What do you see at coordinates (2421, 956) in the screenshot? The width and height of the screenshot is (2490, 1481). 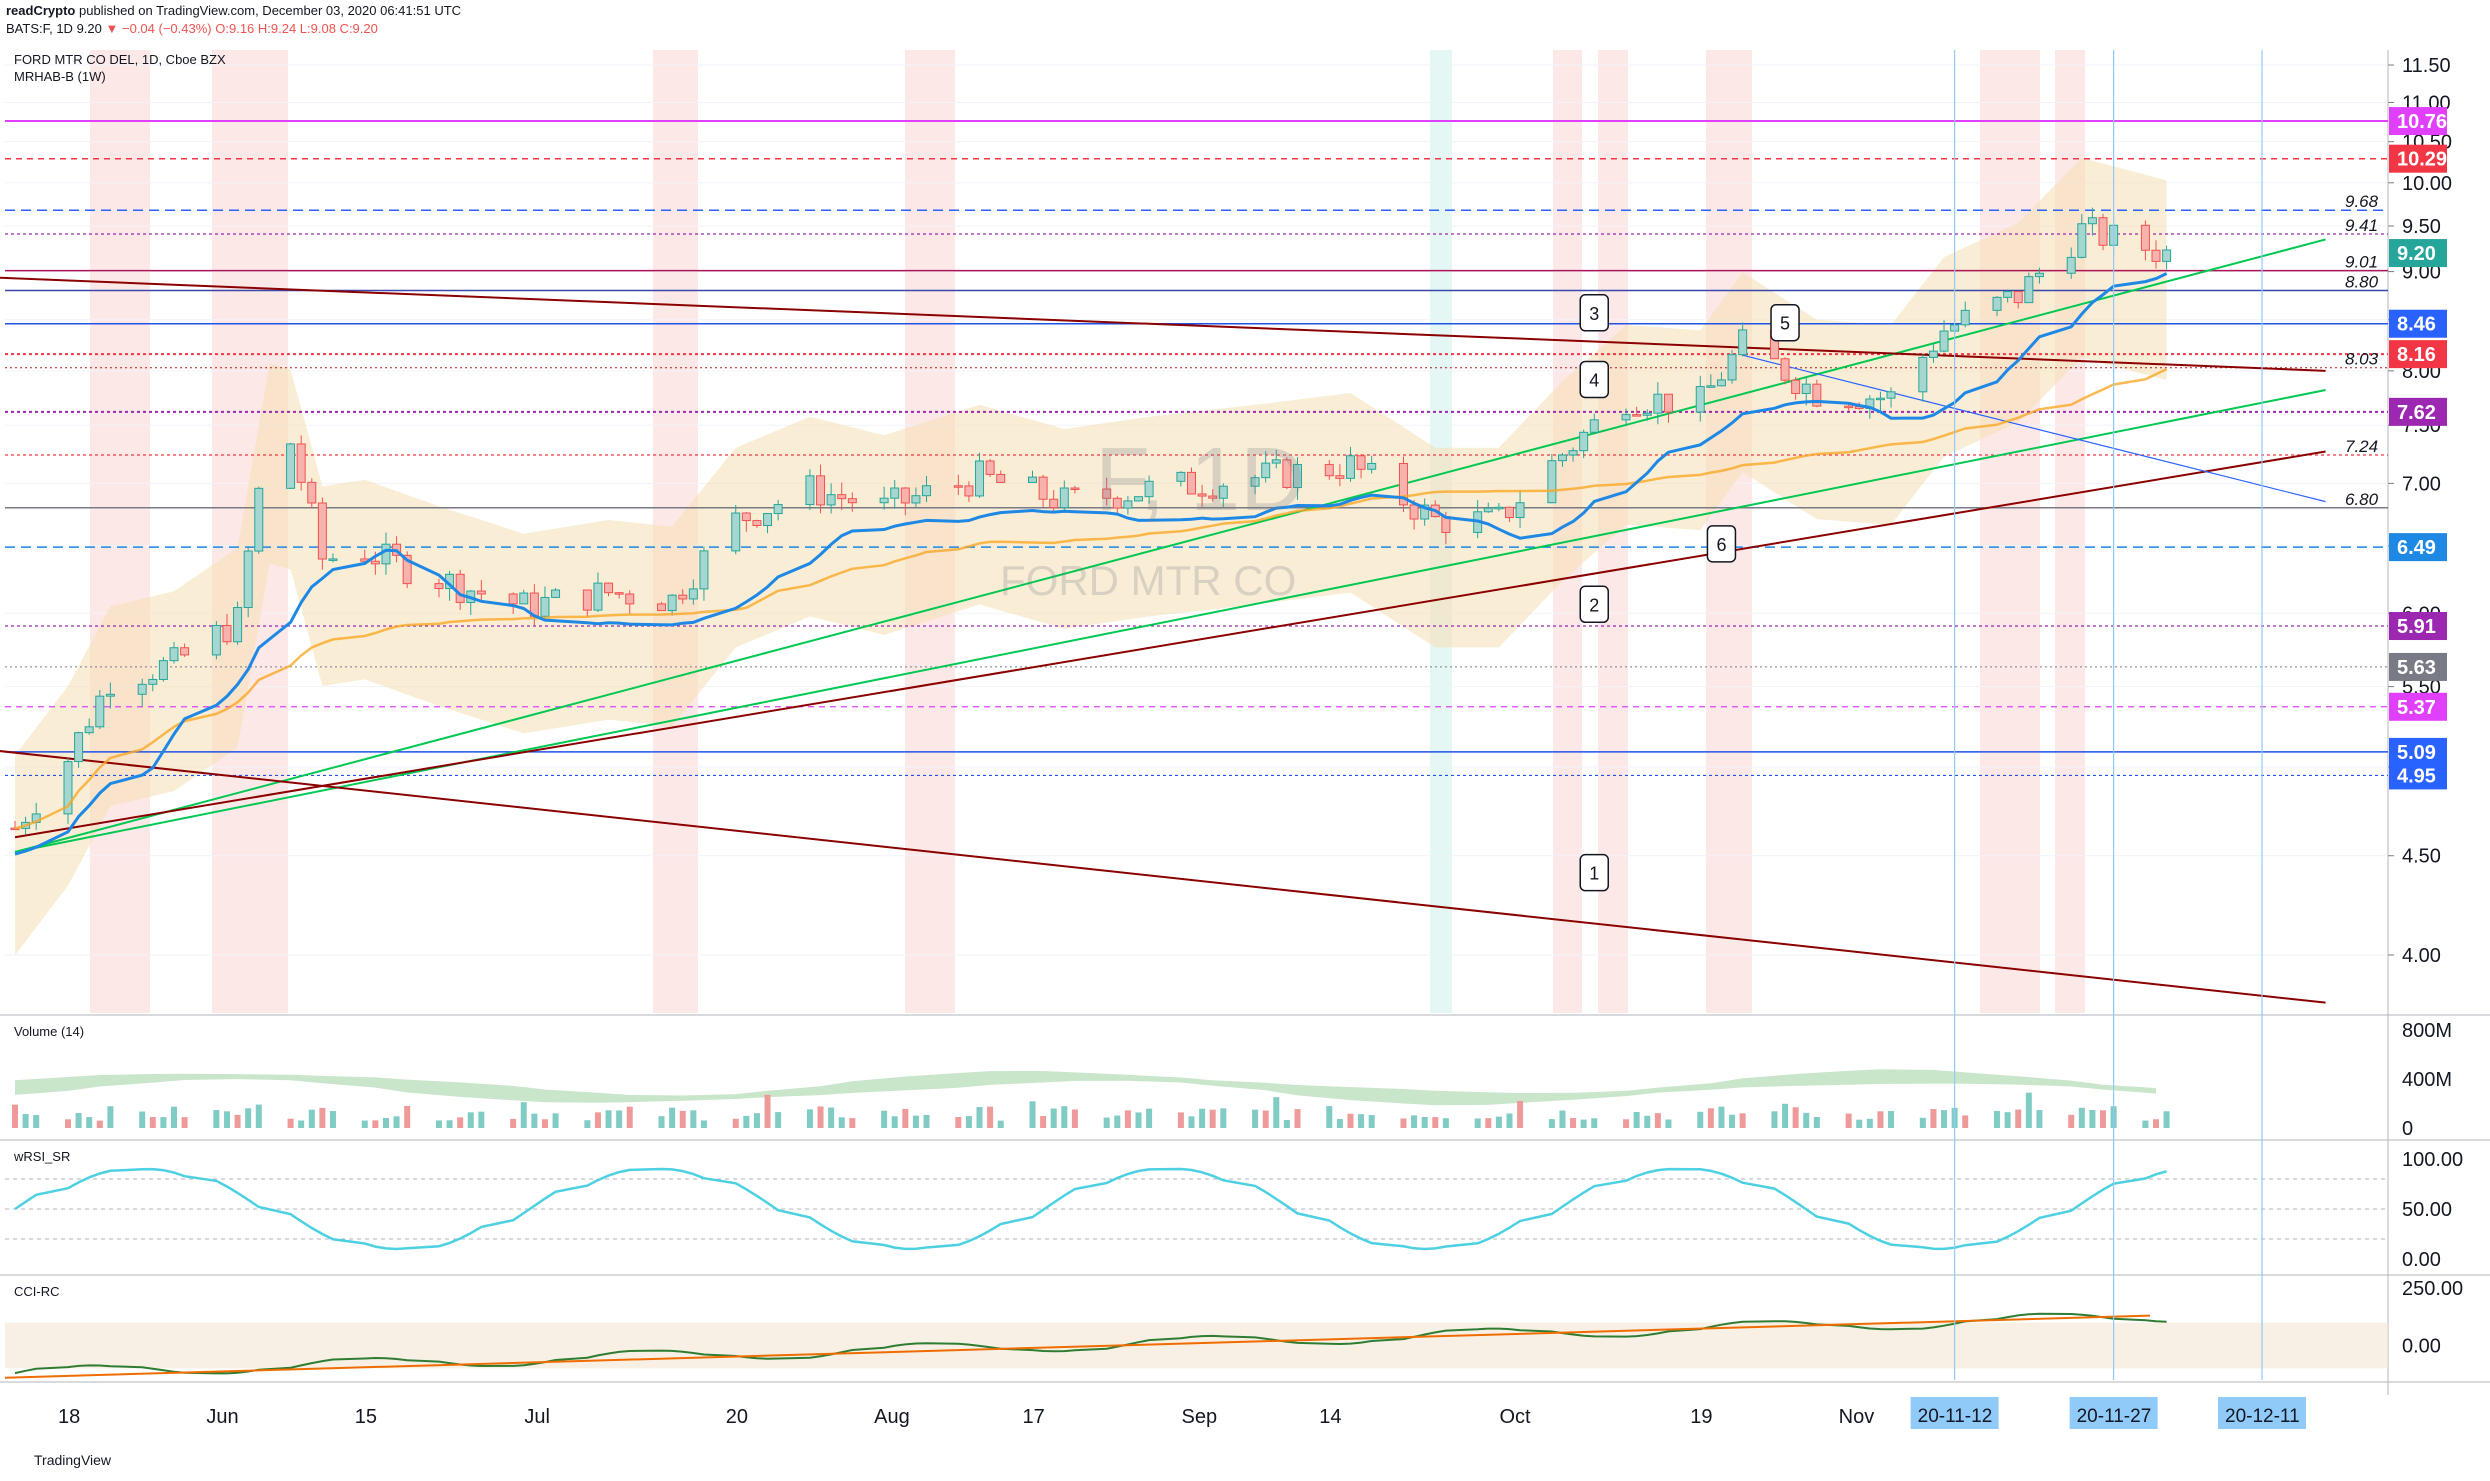 I see `price-tick-label: 4.00` at bounding box center [2421, 956].